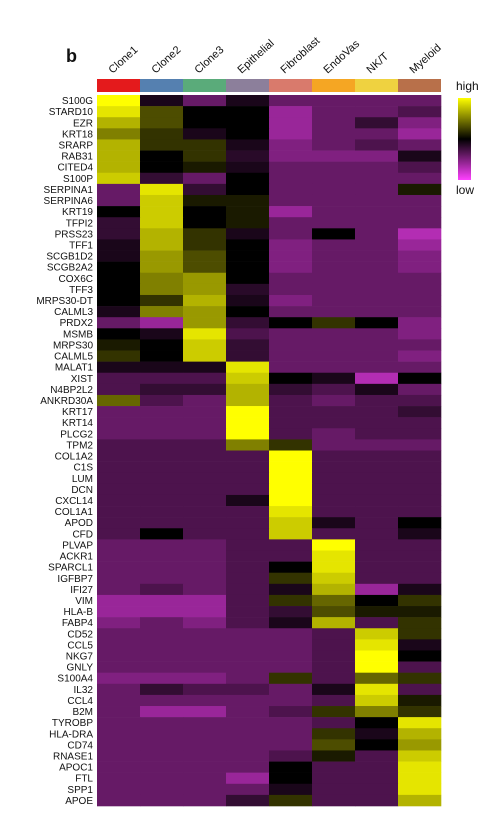  I want to click on row-label: COL1A2, so click(74, 457).